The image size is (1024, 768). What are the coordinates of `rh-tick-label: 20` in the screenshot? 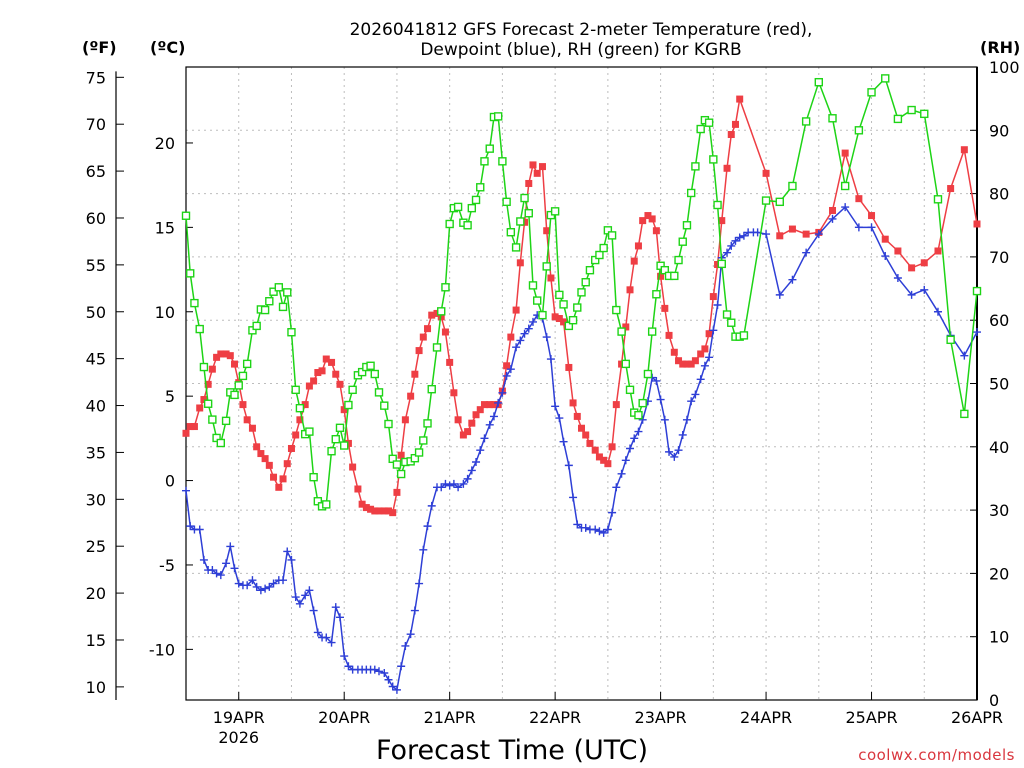 It's located at (999, 573).